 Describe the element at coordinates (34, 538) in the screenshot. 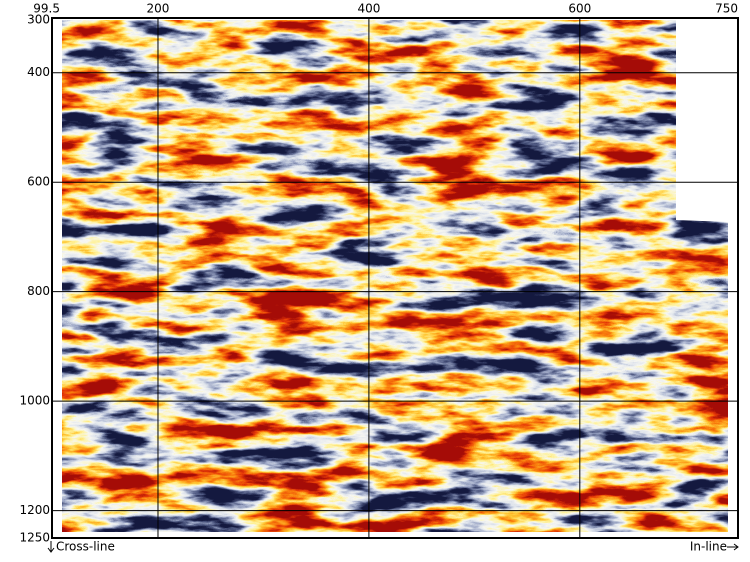

I see `y-tick-label: 1250` at that location.